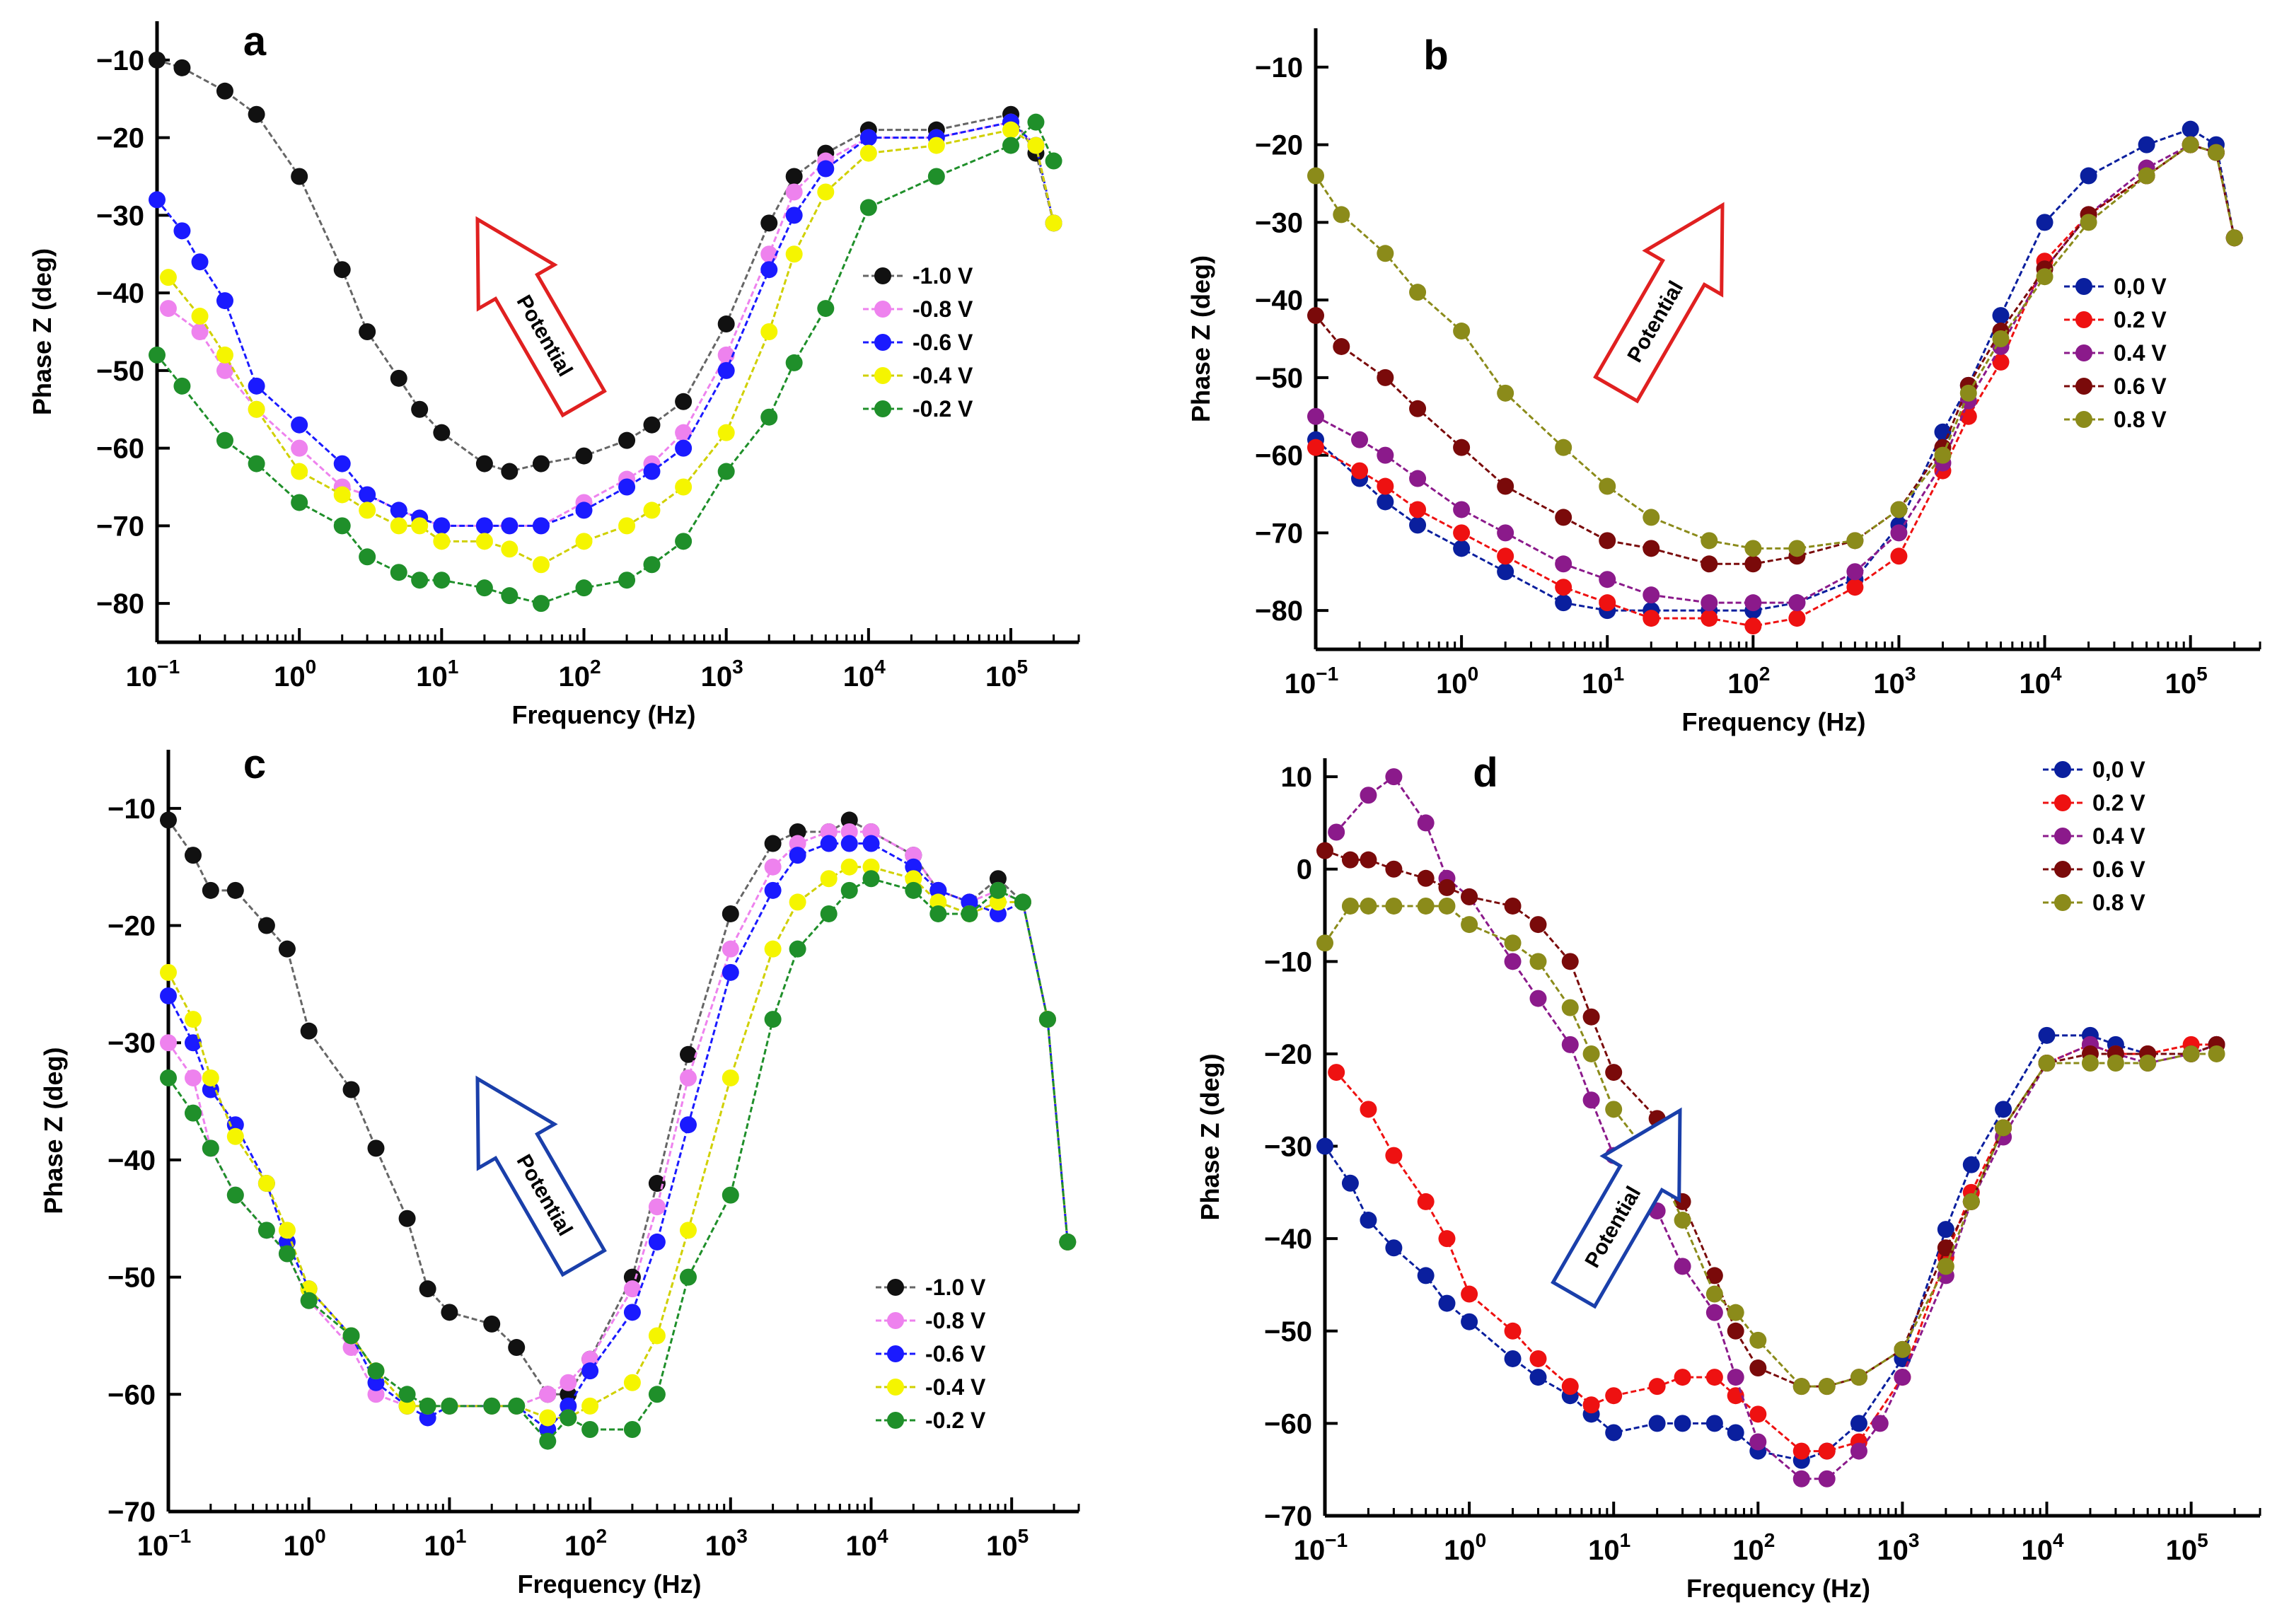  What do you see at coordinates (1288, 1423) in the screenshot?
I see `y-tick-label: −60` at bounding box center [1288, 1423].